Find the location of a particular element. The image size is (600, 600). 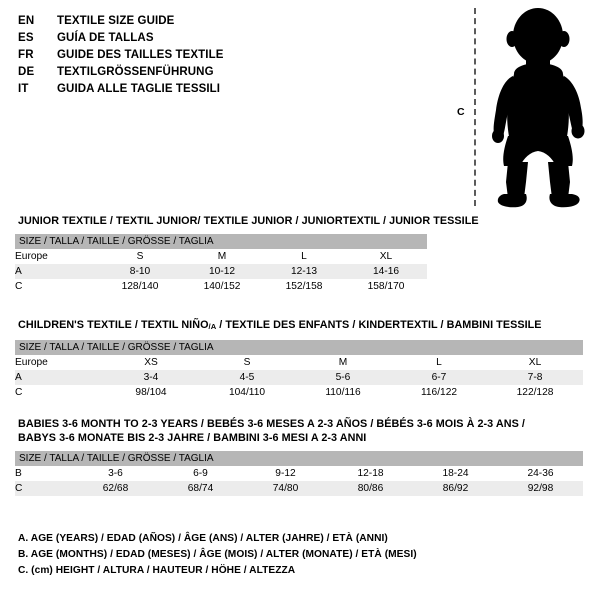

table-row: Europe S M L XL is located at coordinates (221, 256).